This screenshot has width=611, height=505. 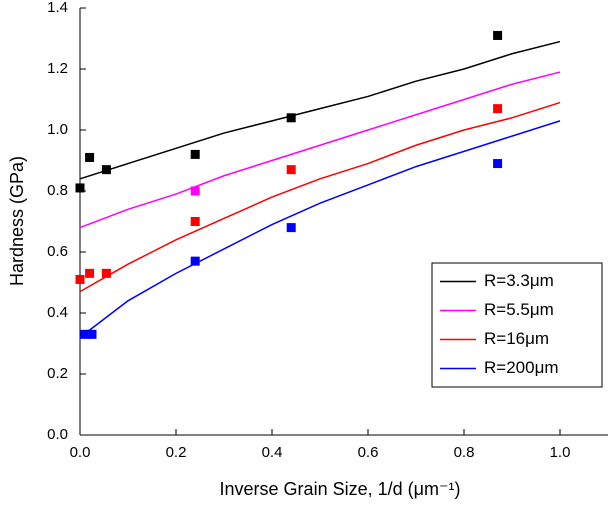 What do you see at coordinates (521, 367) in the screenshot?
I see `legend-label: R=200μm` at bounding box center [521, 367].